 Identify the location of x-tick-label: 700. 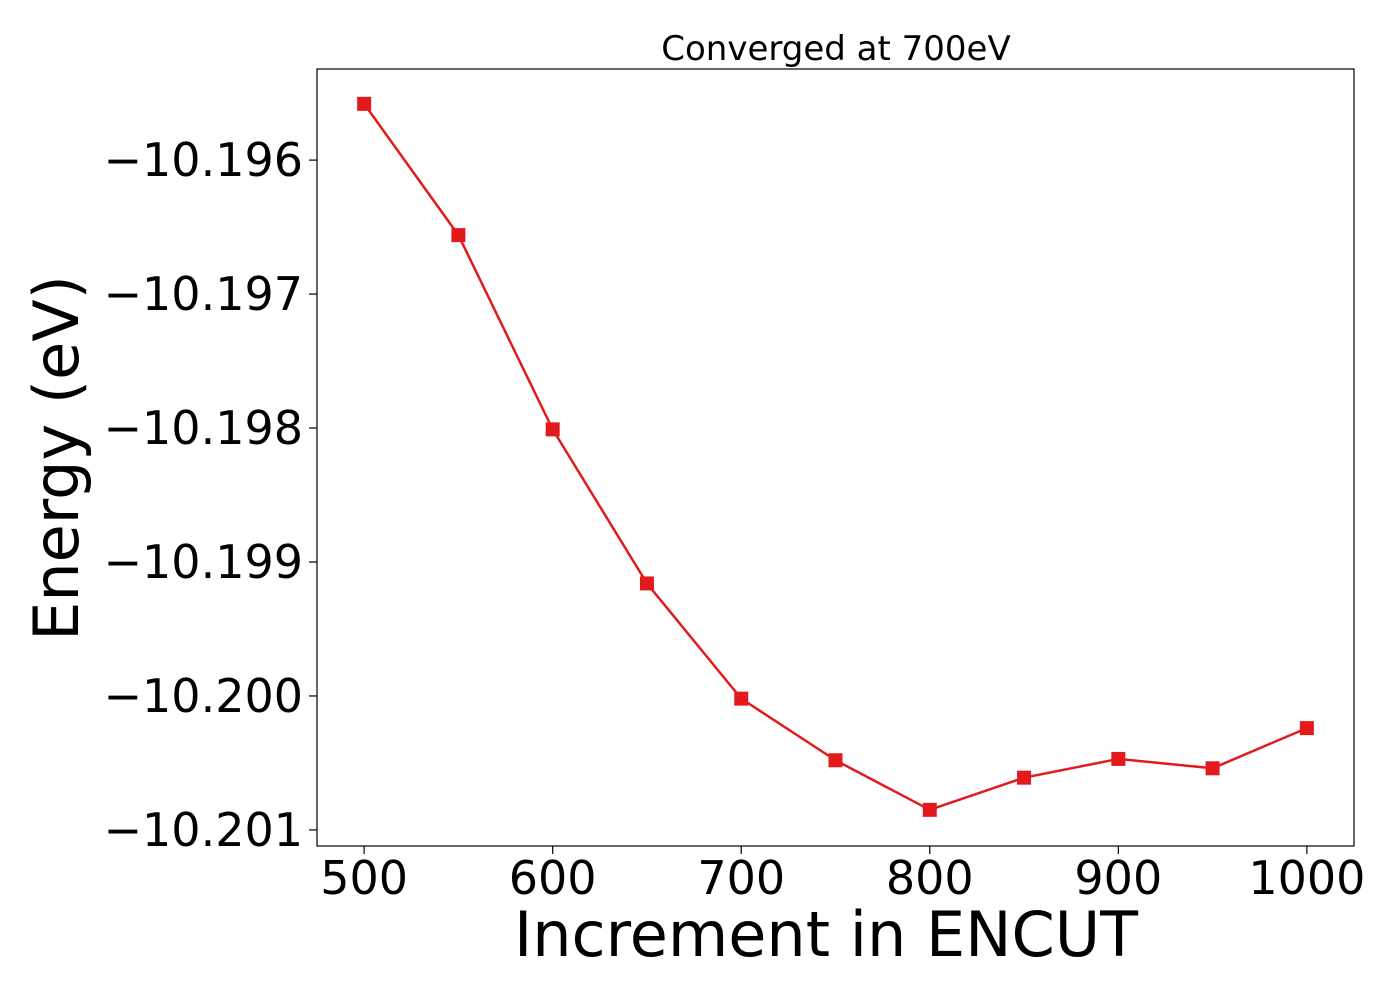
(741, 878).